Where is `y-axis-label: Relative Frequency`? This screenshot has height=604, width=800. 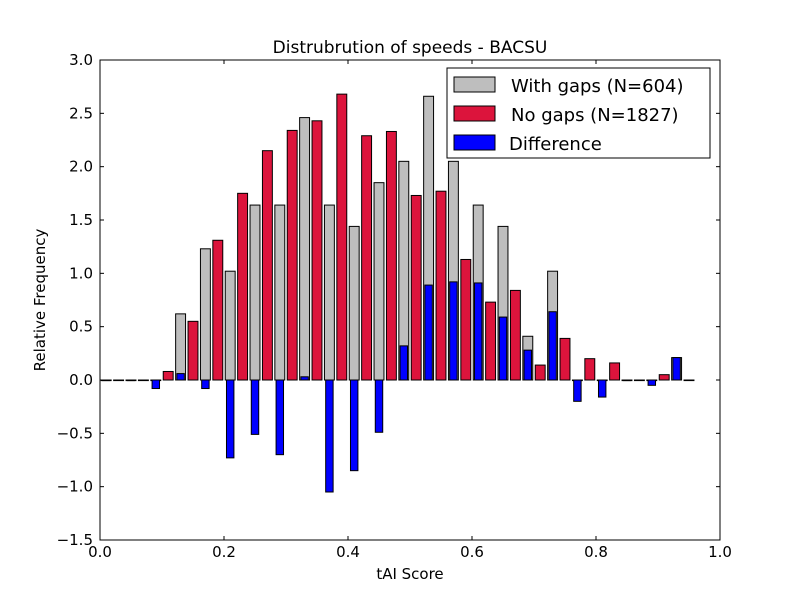
y-axis-label: Relative Frequency is located at coordinates (40, 300).